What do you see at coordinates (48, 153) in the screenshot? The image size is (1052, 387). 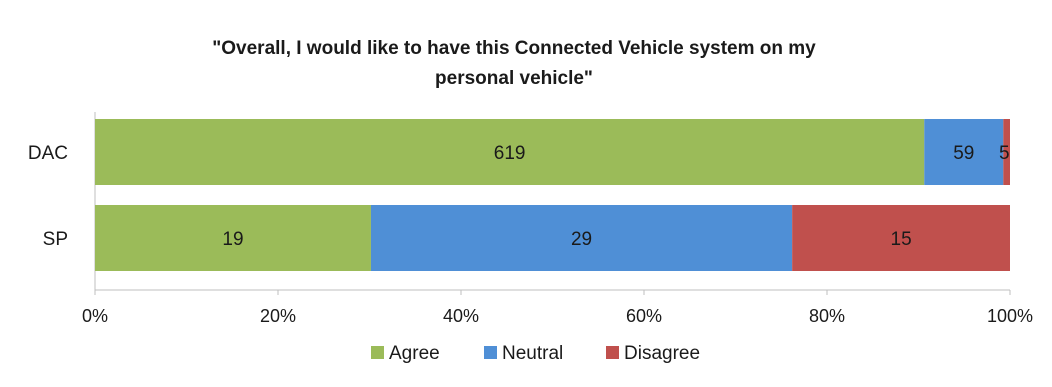 I see `category-label: DAC` at bounding box center [48, 153].